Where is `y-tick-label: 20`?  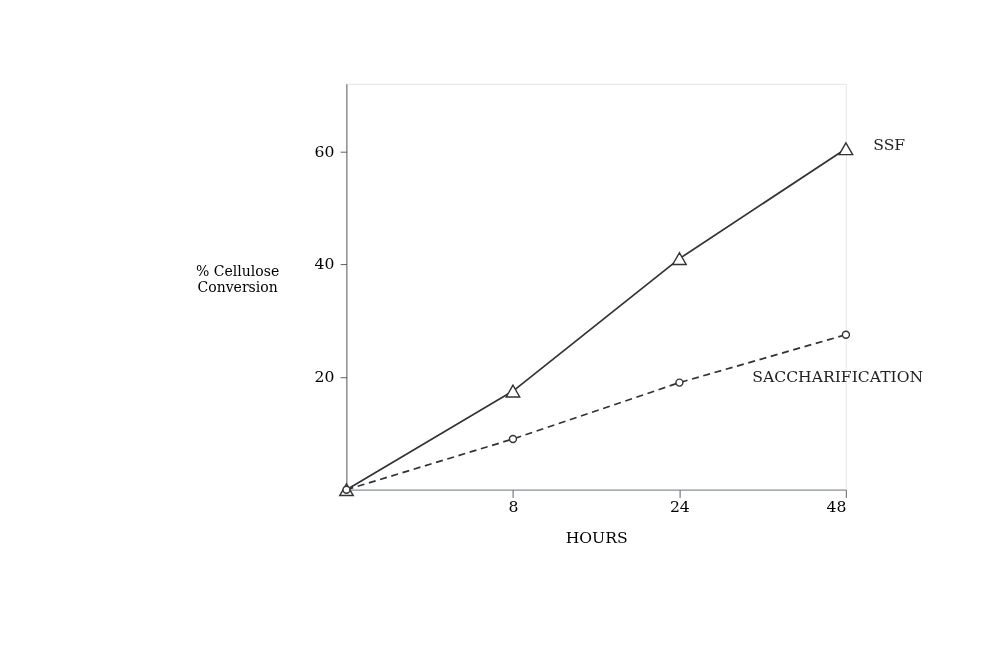 y-tick-label: 20 is located at coordinates (324, 377).